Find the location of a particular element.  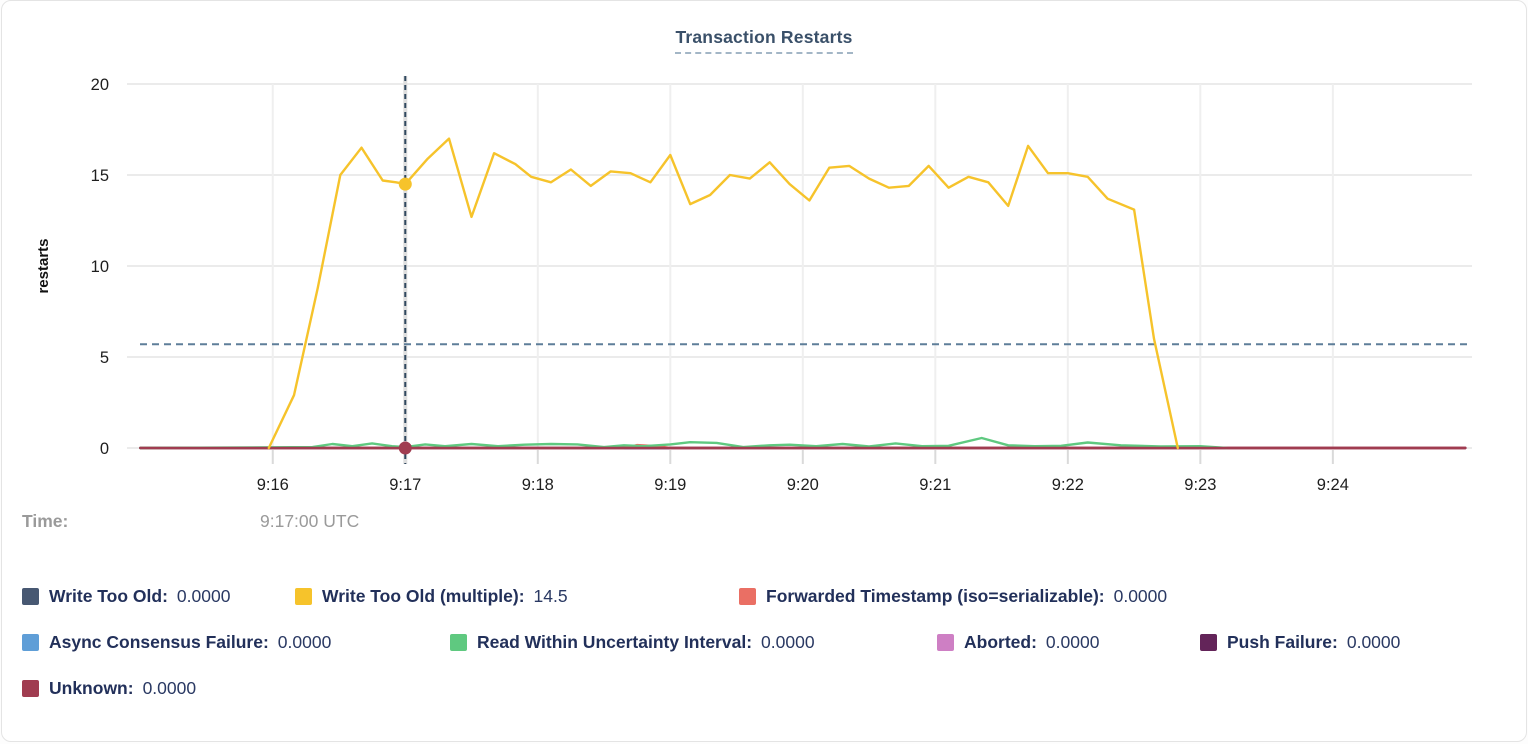

legend-item-aborted: Aborted: 0.0000 is located at coordinates (1068, 642).